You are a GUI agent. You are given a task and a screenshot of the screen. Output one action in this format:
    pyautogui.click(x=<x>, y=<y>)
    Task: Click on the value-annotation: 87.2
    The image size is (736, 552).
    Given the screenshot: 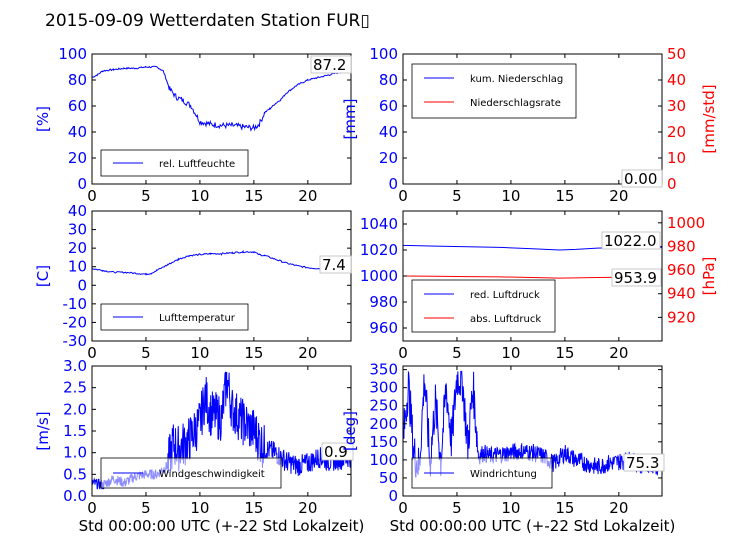 What is the action you would take?
    pyautogui.click(x=329, y=65)
    